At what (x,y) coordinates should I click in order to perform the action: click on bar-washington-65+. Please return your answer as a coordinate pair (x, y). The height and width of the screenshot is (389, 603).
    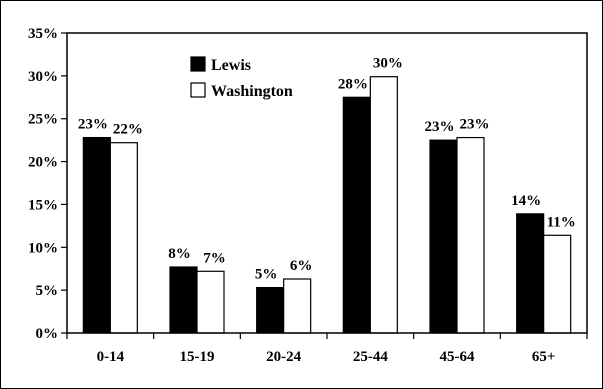
    Looking at the image, I should click on (557, 284).